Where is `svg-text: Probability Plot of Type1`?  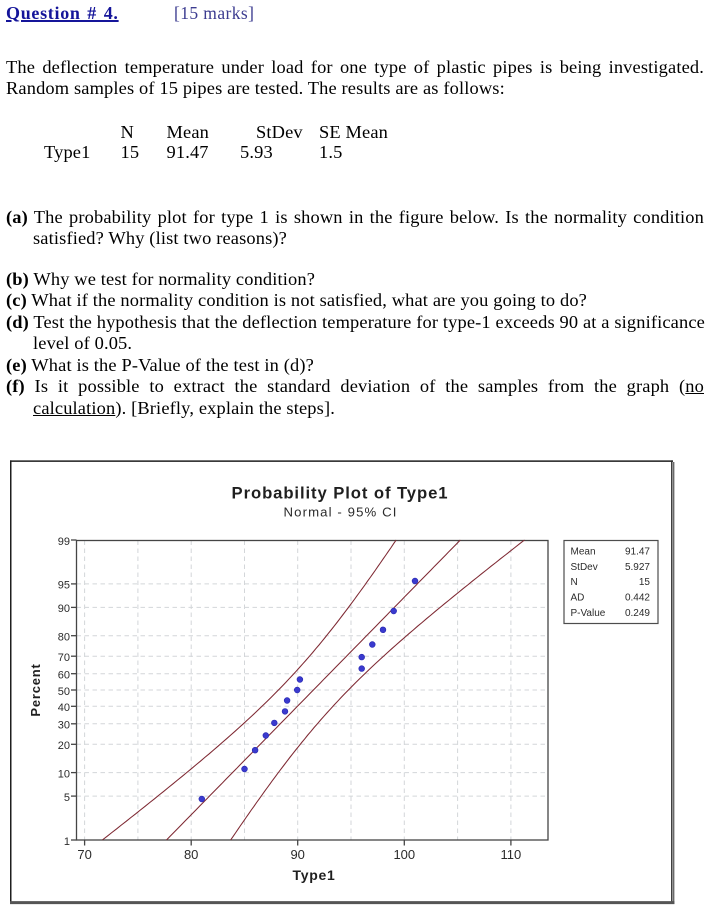
svg-text: Probability Plot of Type1 is located at coordinates (340, 493).